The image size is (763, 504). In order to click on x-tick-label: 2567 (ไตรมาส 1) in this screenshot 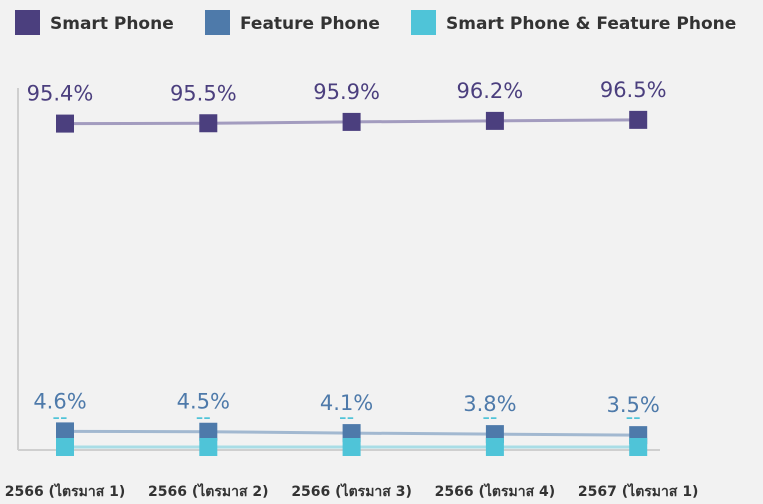, I will do `click(638, 491)`.